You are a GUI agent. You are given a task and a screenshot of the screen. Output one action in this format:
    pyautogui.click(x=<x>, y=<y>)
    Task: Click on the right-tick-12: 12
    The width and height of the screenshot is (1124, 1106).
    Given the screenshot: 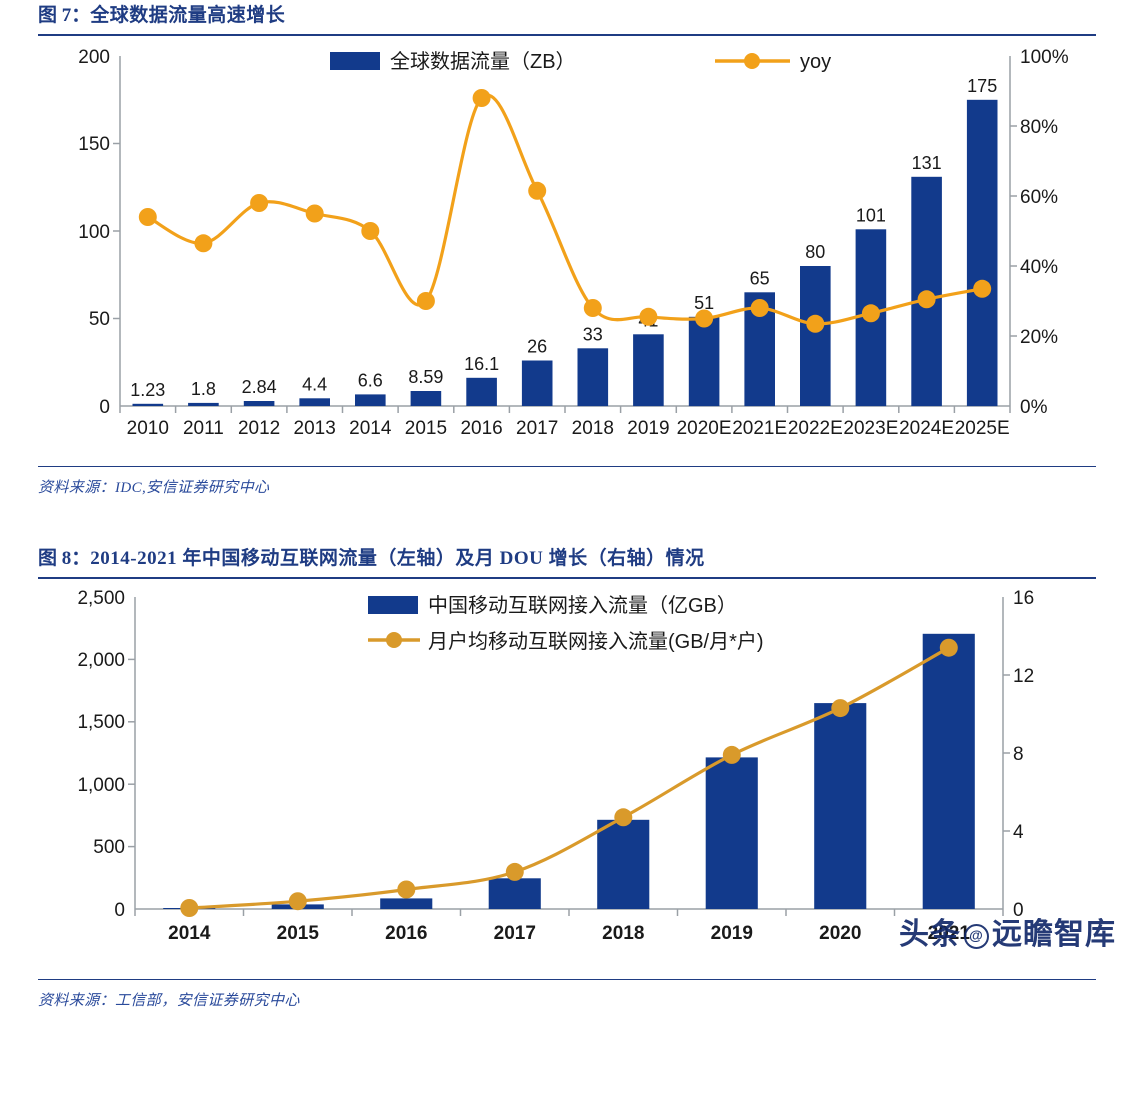 What is the action you would take?
    pyautogui.click(x=1023, y=676)
    